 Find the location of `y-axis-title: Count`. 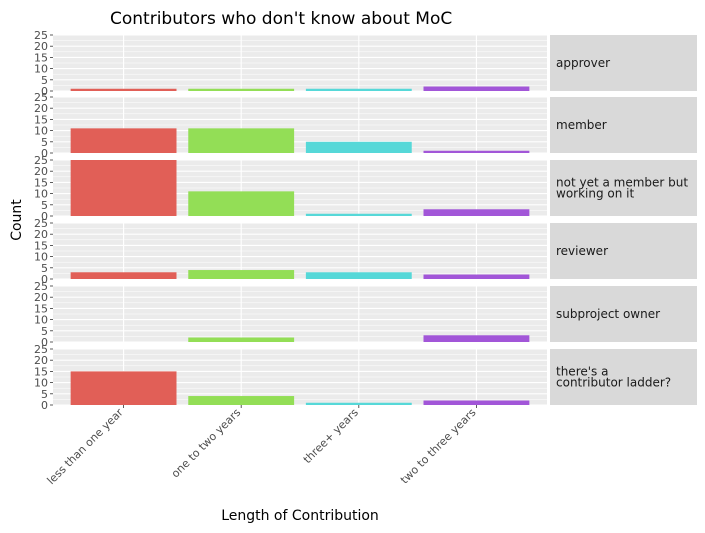

y-axis-title: Count is located at coordinates (17, 220).